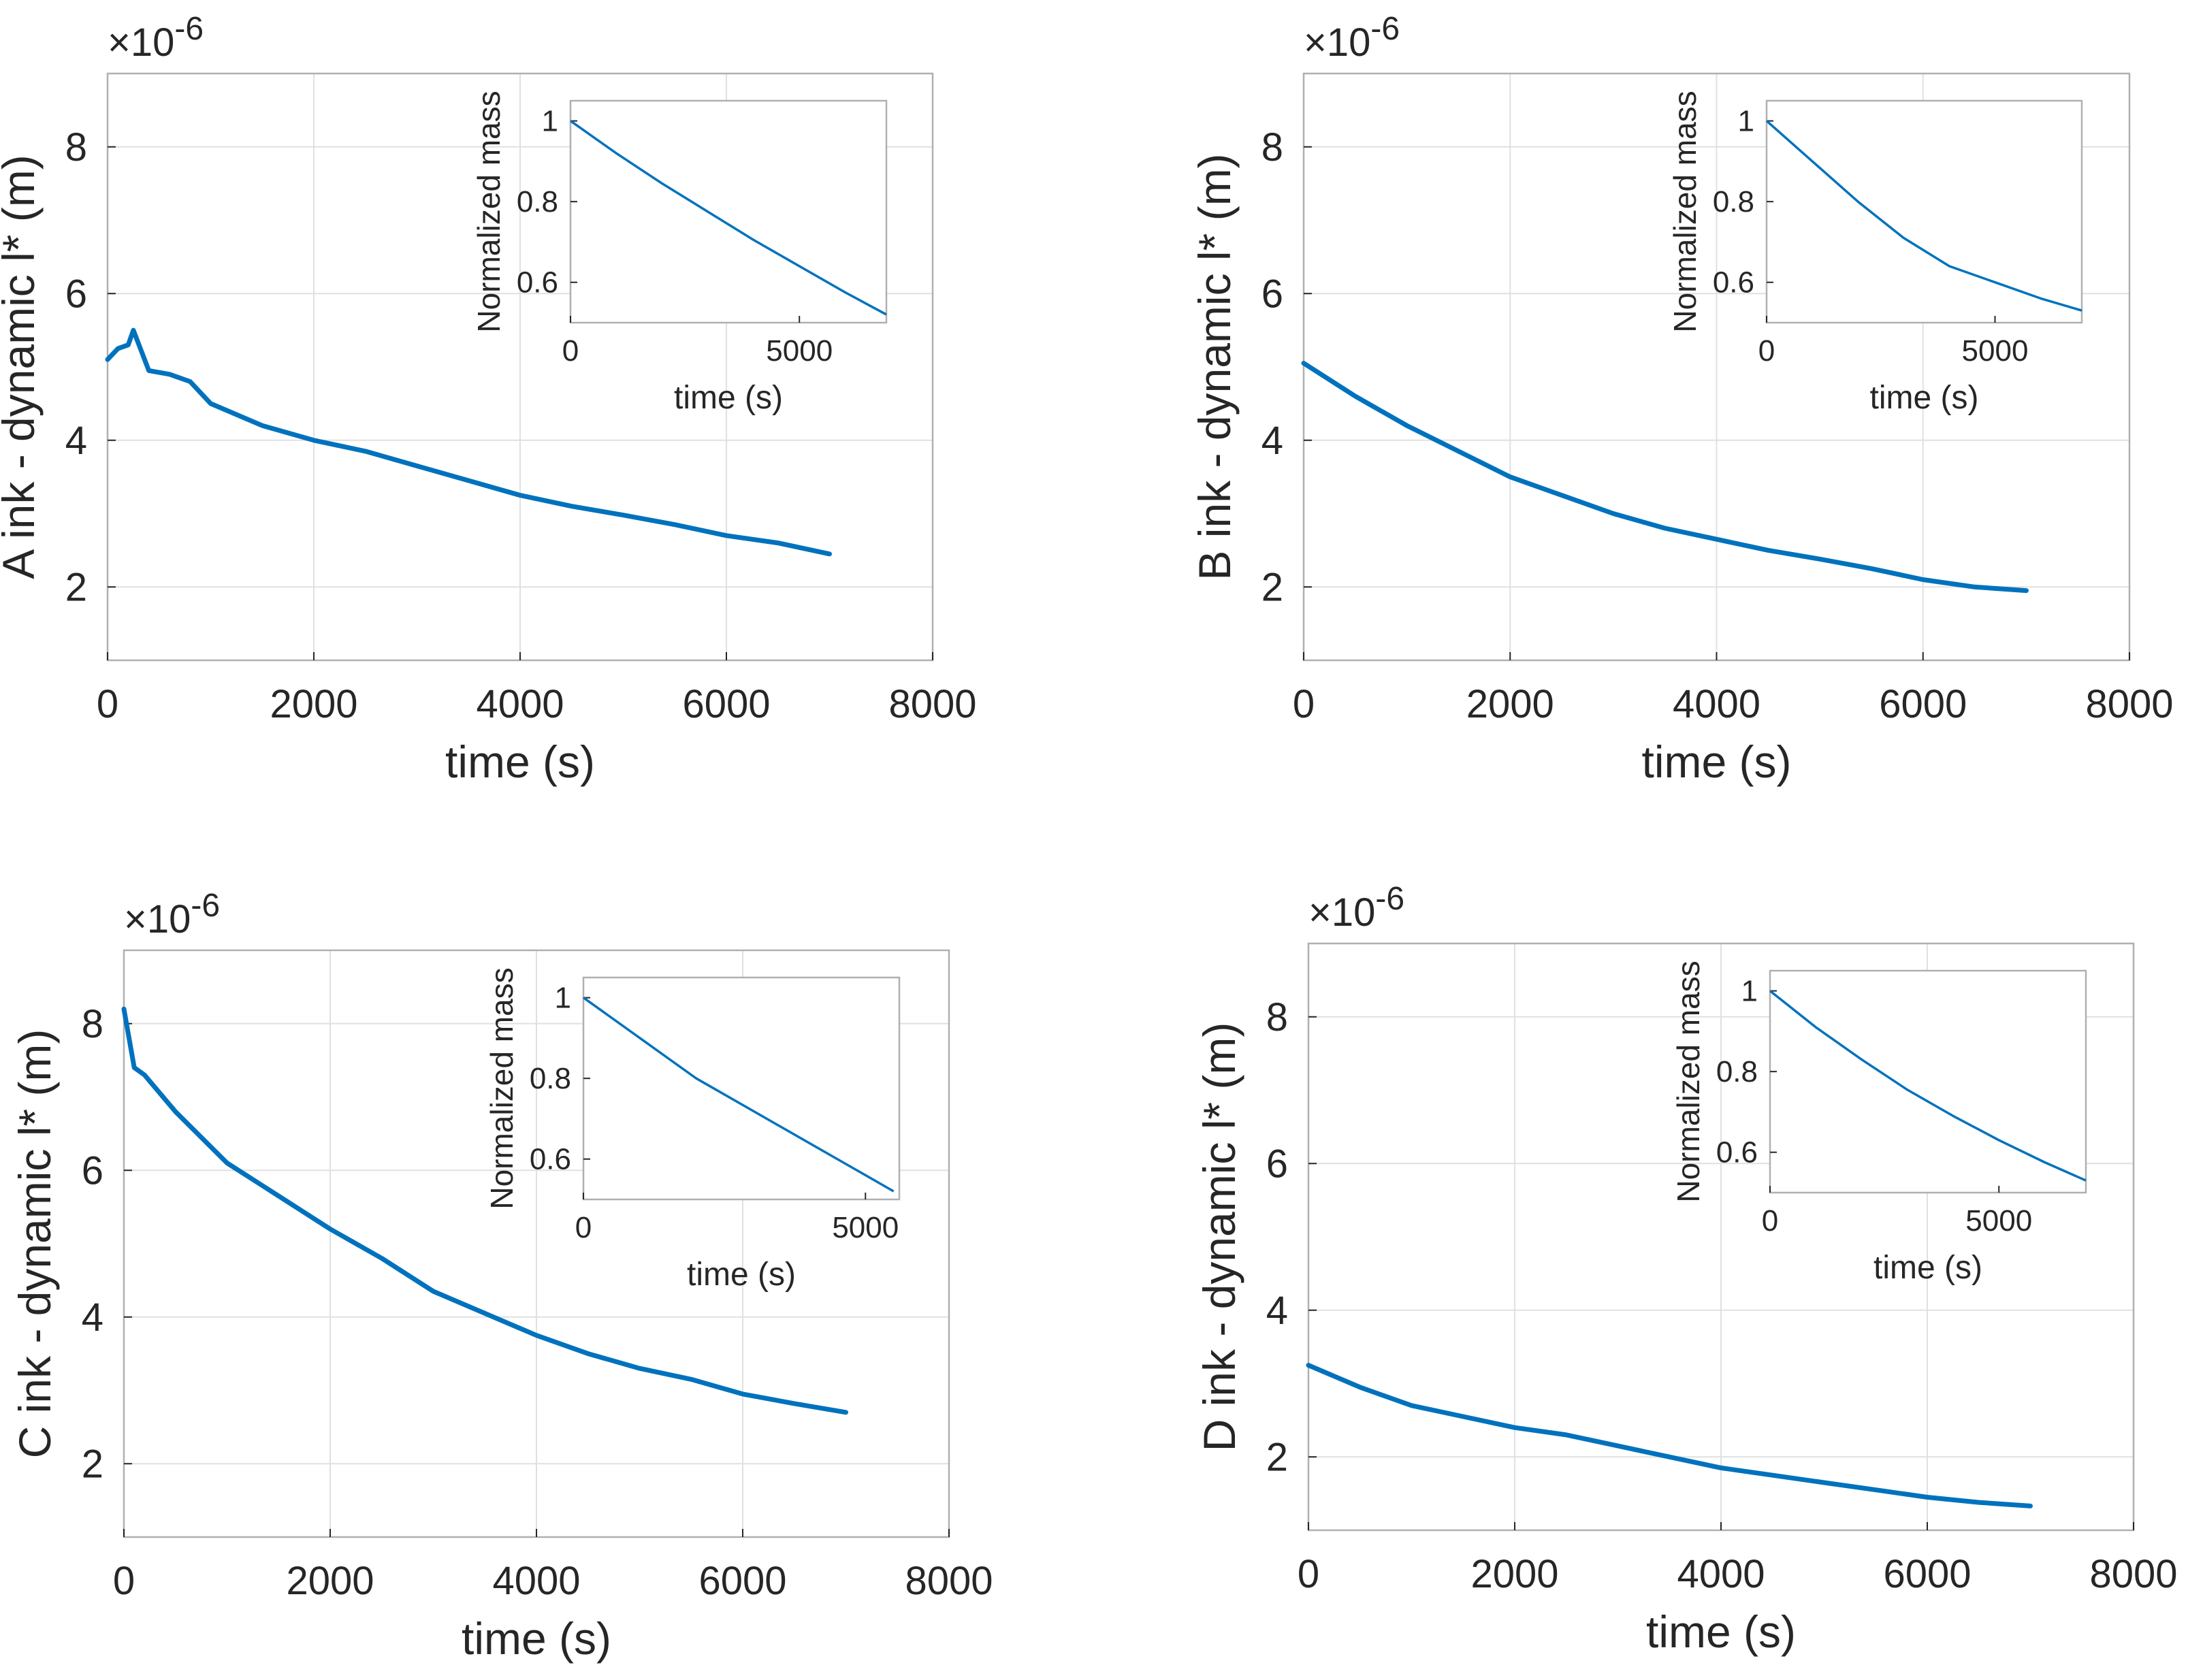 The height and width of the screenshot is (1680, 2188). I want to click on y-axis-label: B ink - dynamic l* (m), so click(1214, 367).